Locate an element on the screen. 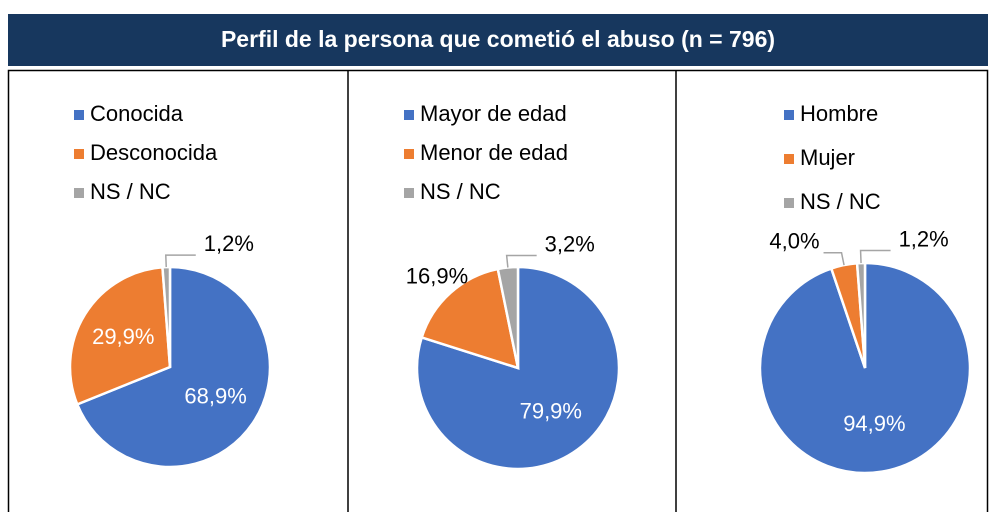 The width and height of the screenshot is (994, 512). header-bar is located at coordinates (498, 40).